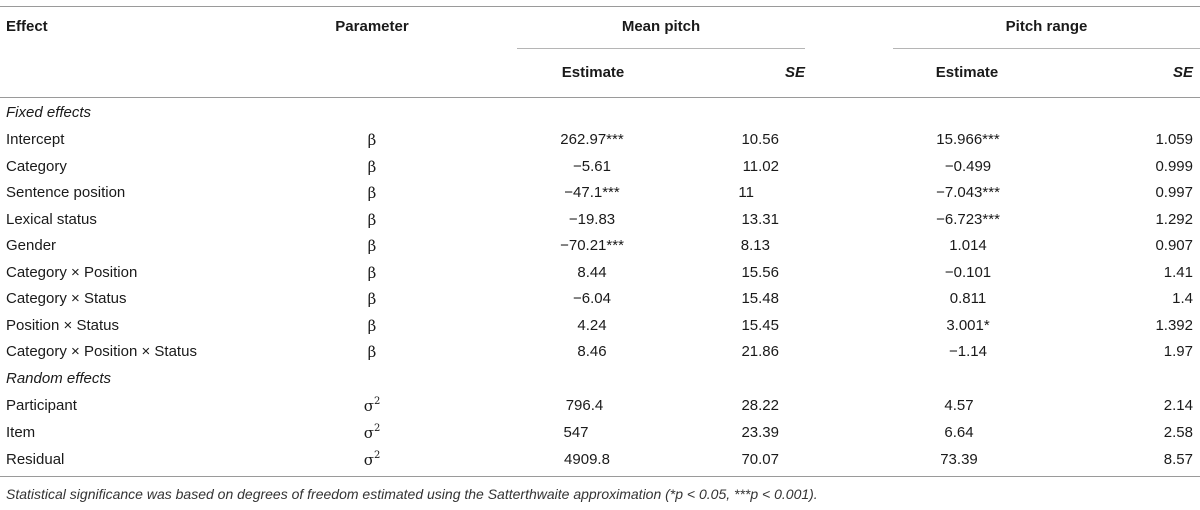 The image size is (1200, 510). What do you see at coordinates (661, 26) in the screenshot?
I see `header-mean-pitch: Mean pitch` at bounding box center [661, 26].